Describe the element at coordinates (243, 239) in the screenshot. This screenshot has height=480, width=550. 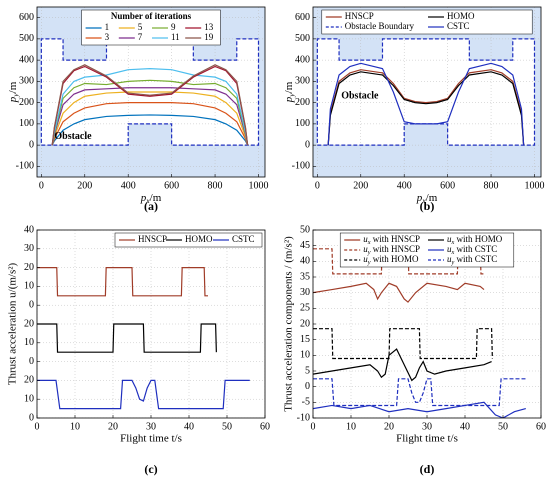
I see `legend-label: CSTC` at that location.